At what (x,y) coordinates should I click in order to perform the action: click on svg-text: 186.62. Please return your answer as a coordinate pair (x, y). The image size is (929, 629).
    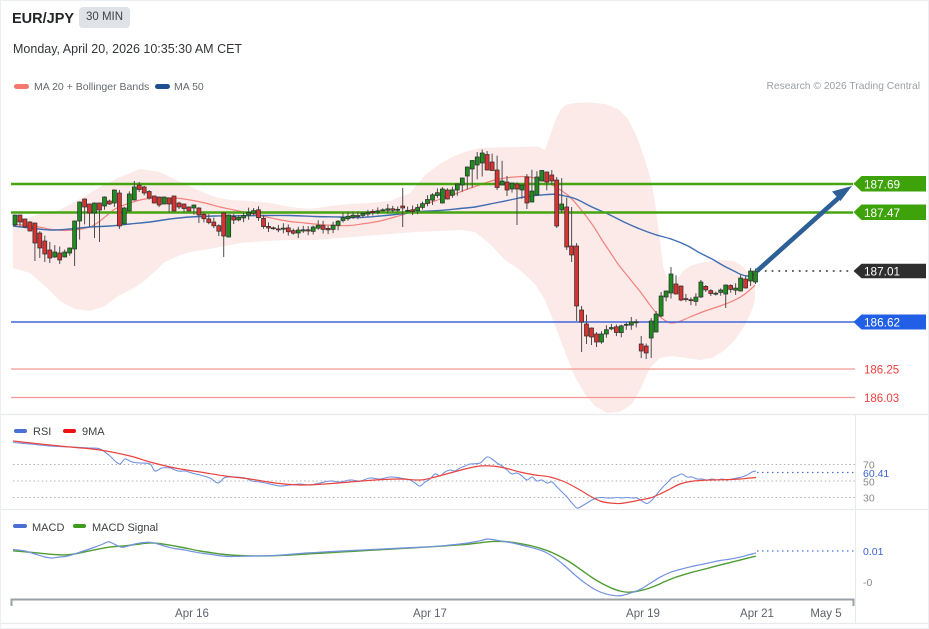
    Looking at the image, I should click on (882, 323).